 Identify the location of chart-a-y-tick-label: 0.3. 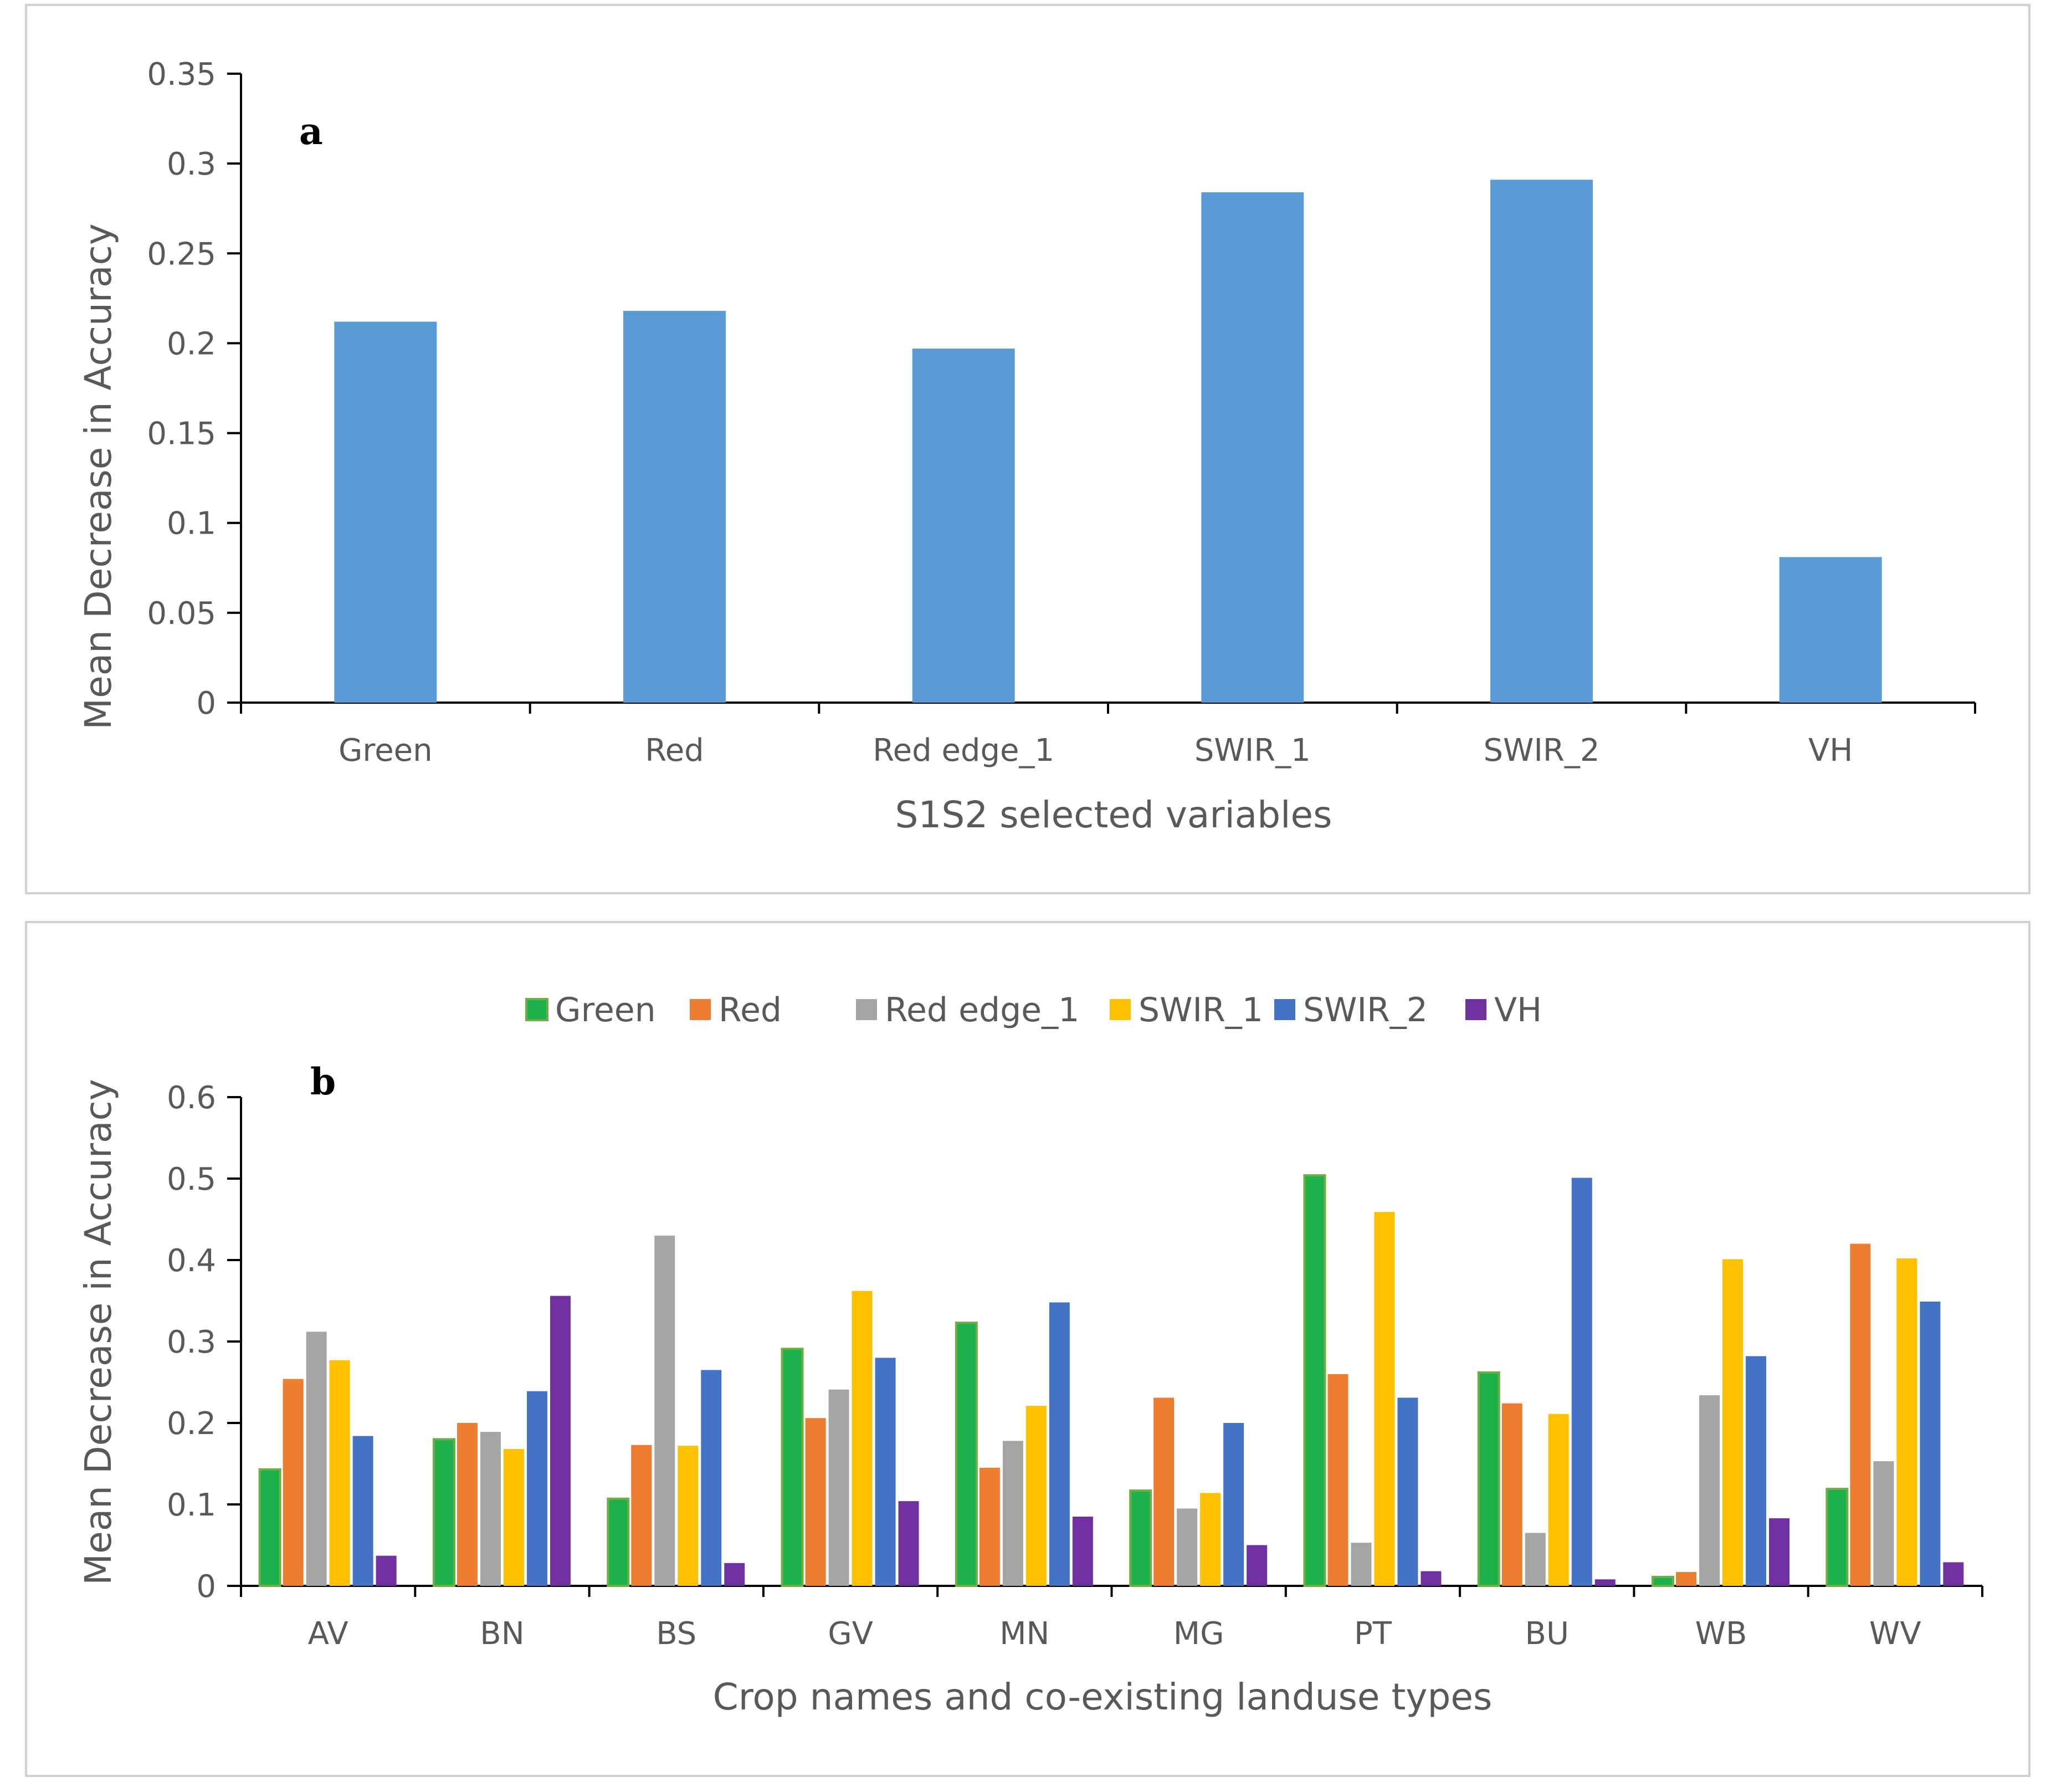
(191, 164).